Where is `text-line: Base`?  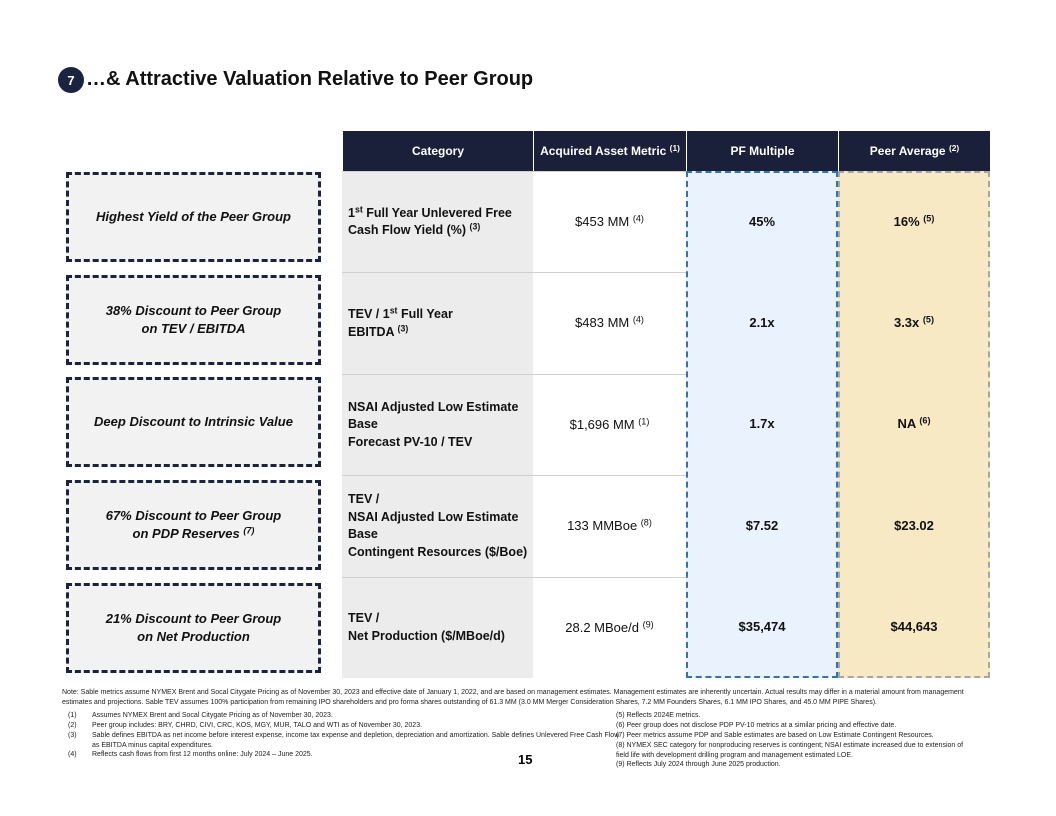
text-line: Base is located at coordinates (440, 425).